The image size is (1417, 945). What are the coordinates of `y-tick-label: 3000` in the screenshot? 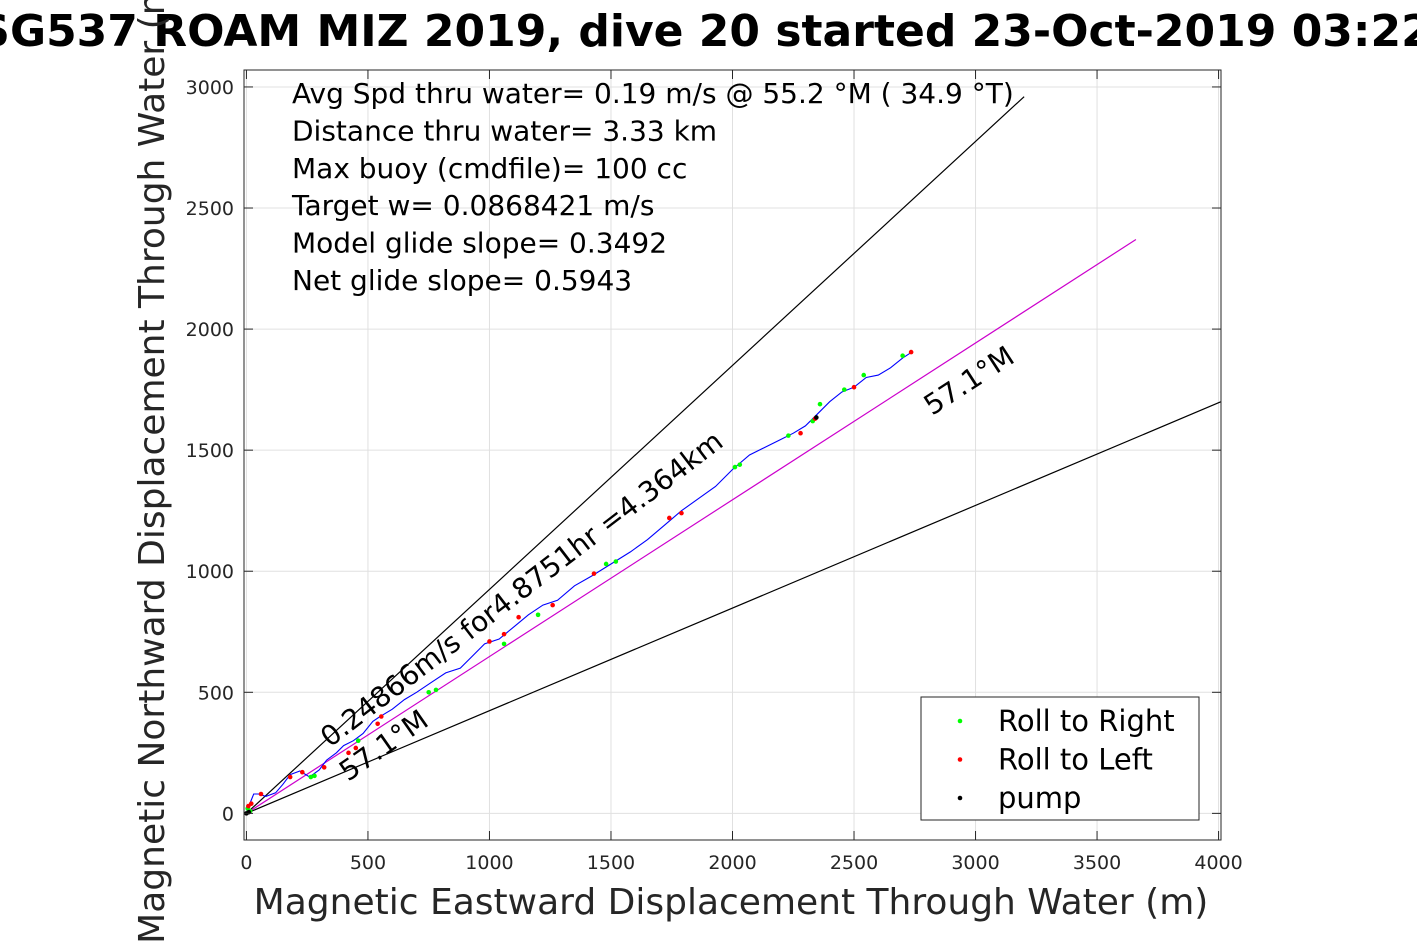 It's located at (210, 88).